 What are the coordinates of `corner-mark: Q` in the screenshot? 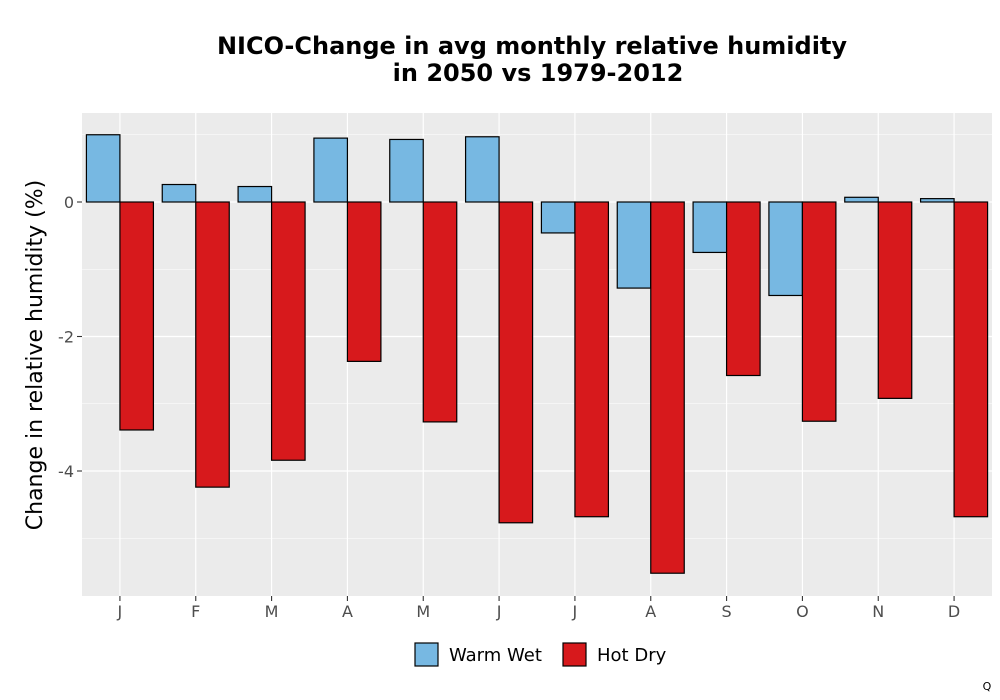 It's located at (987, 686).